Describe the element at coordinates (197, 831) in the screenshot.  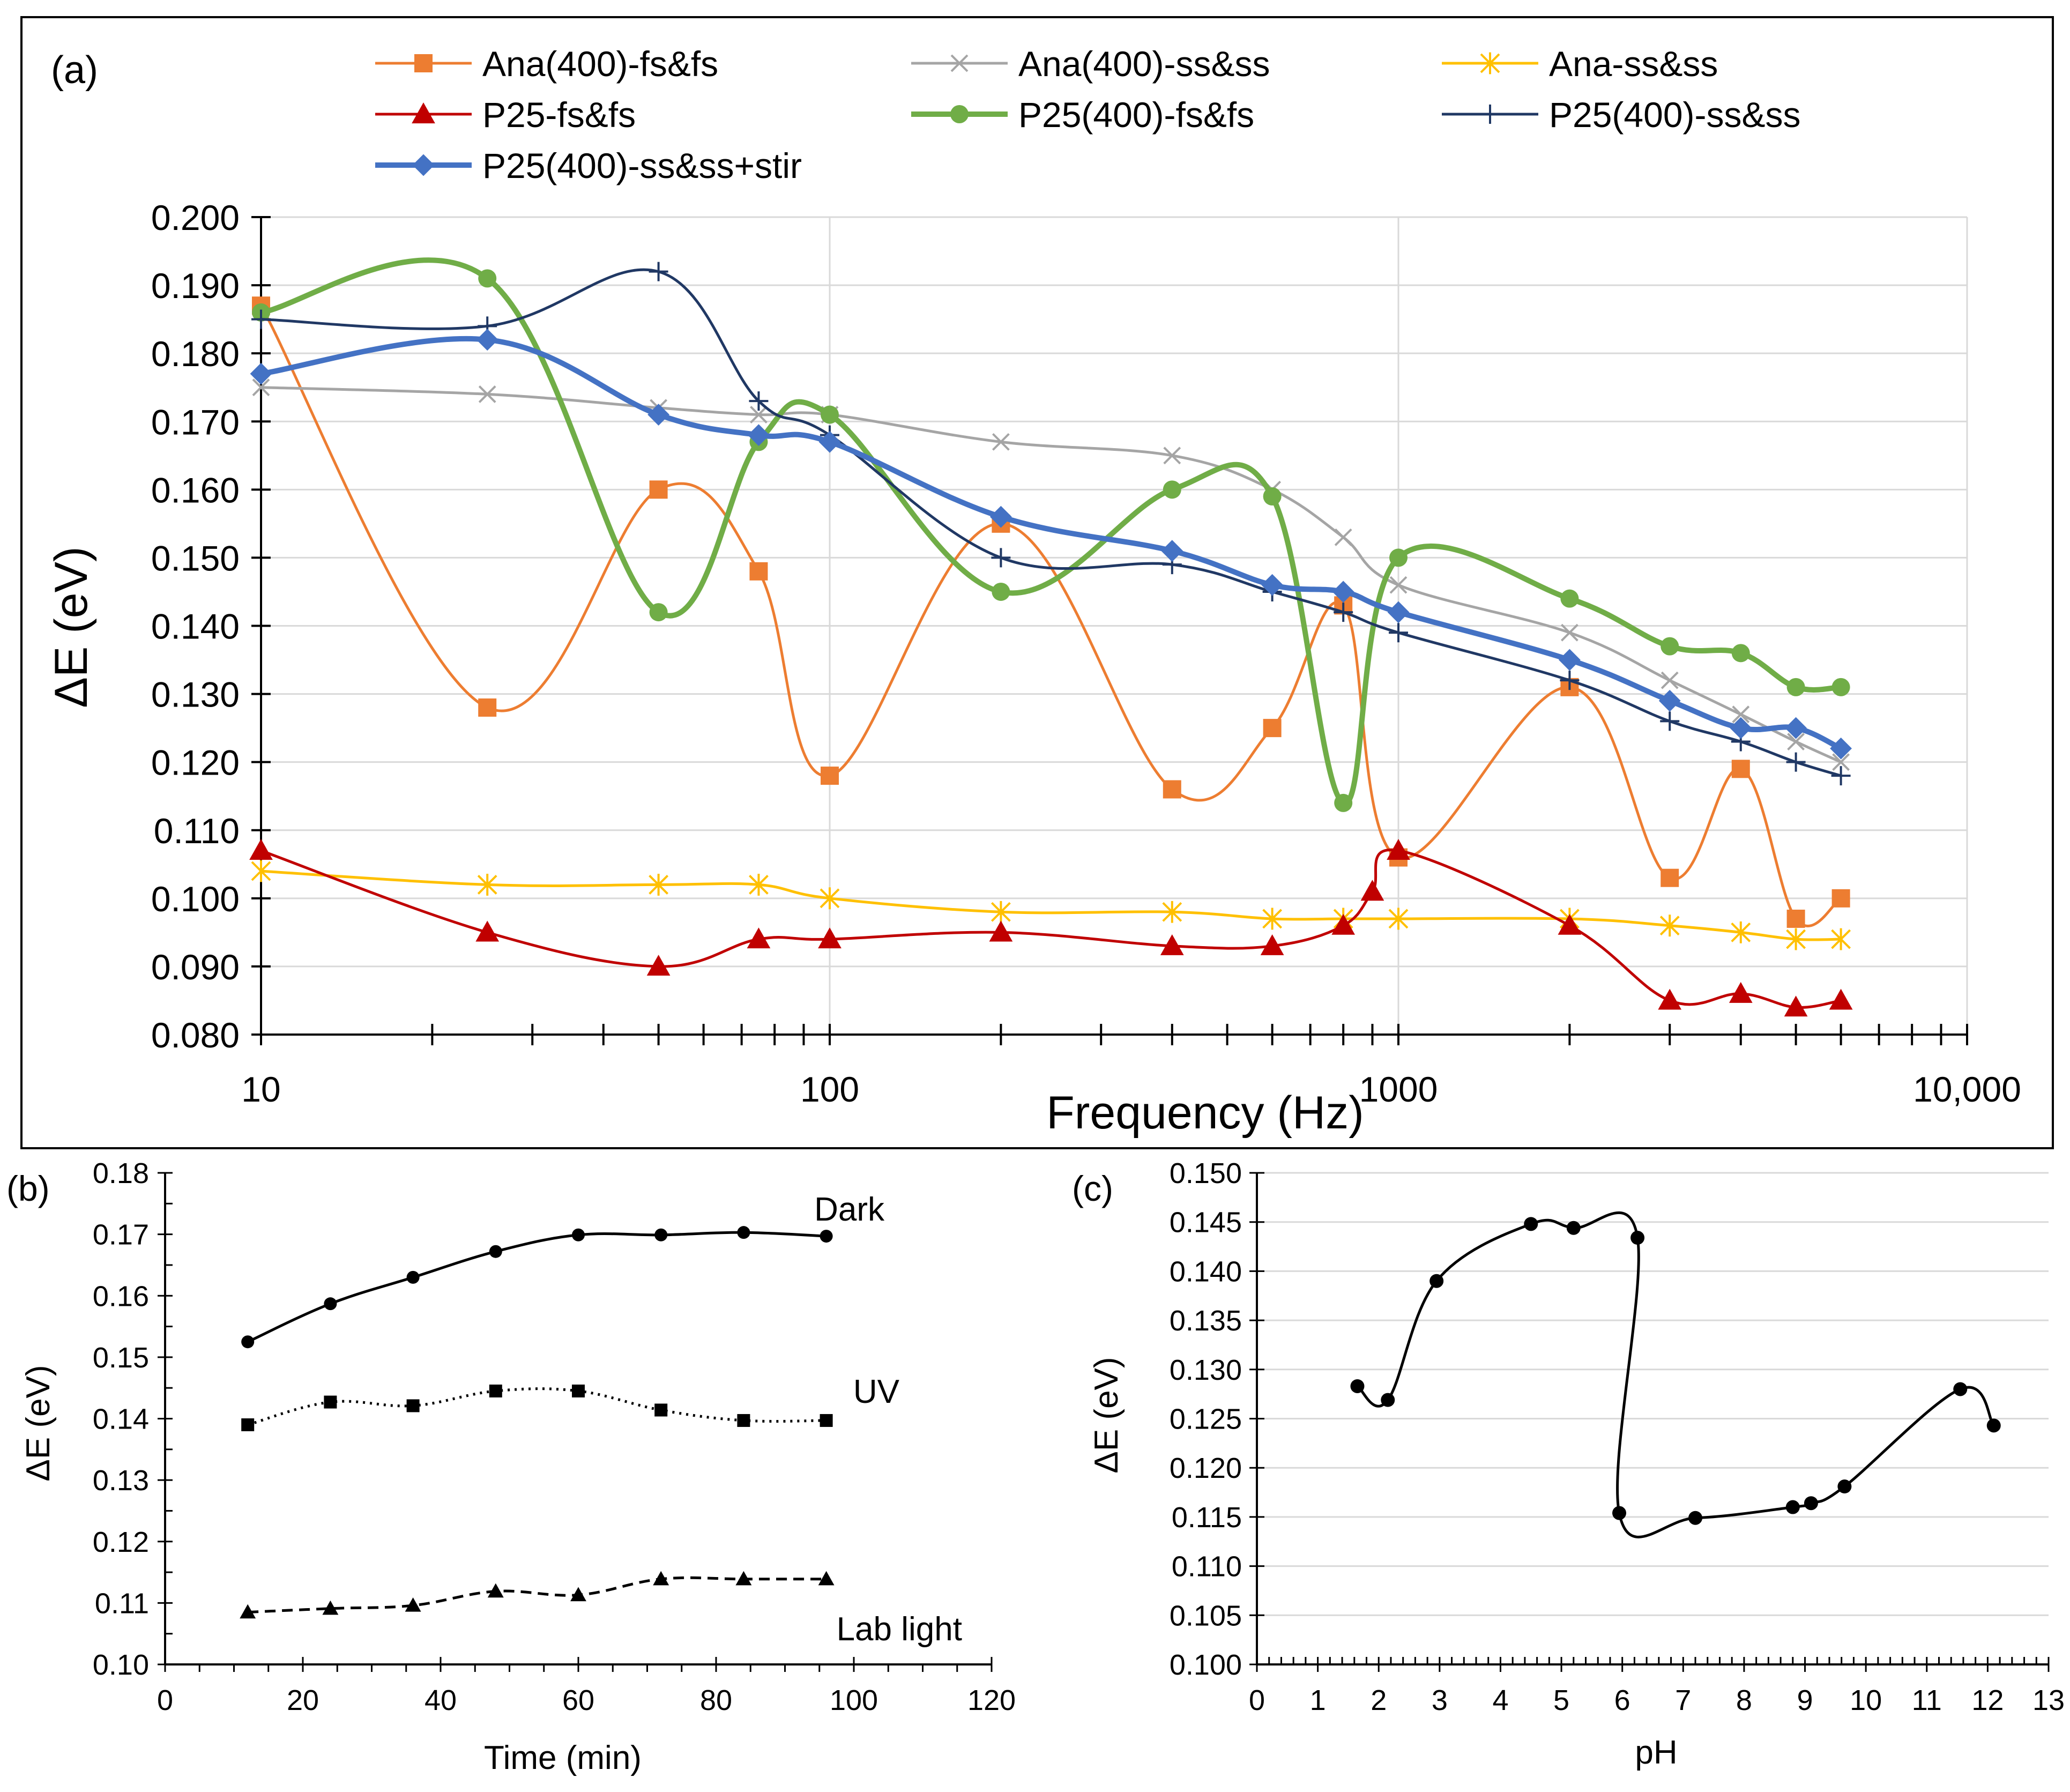
I see `y-tick-label: 0.110` at that location.